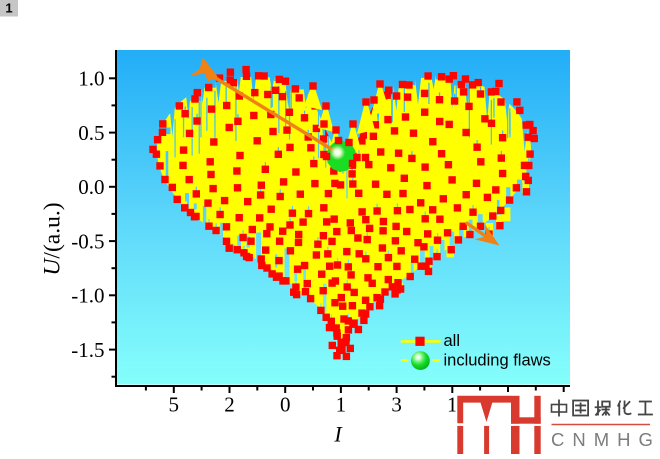 The height and width of the screenshot is (459, 660). What do you see at coordinates (91, 133) in the screenshot?
I see `svg-text: 0.5` at bounding box center [91, 133].